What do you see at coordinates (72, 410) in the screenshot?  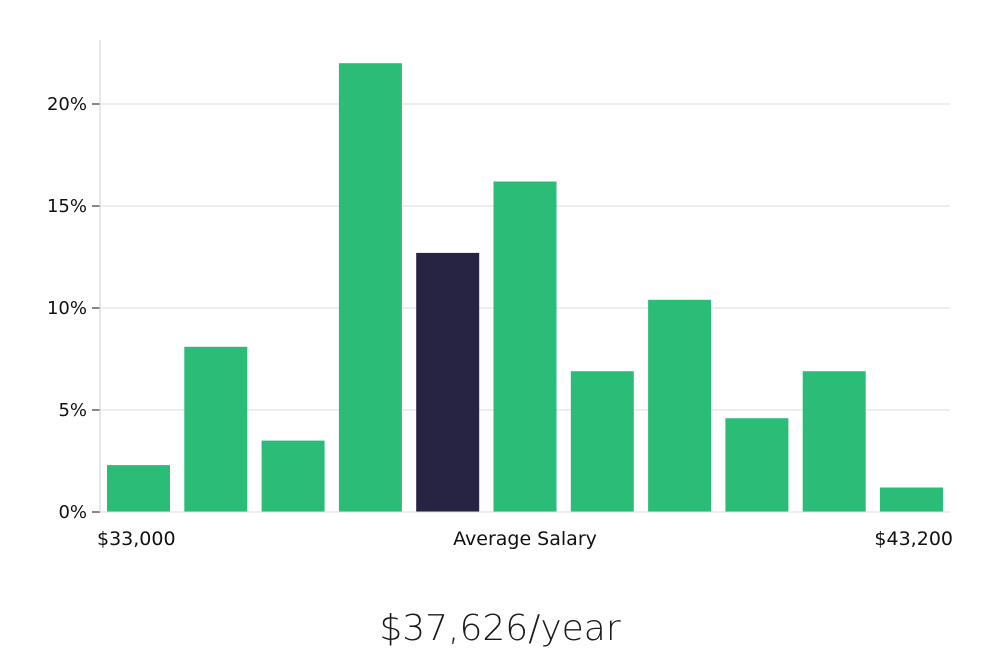 I see `y-tick-label: 5%` at bounding box center [72, 410].